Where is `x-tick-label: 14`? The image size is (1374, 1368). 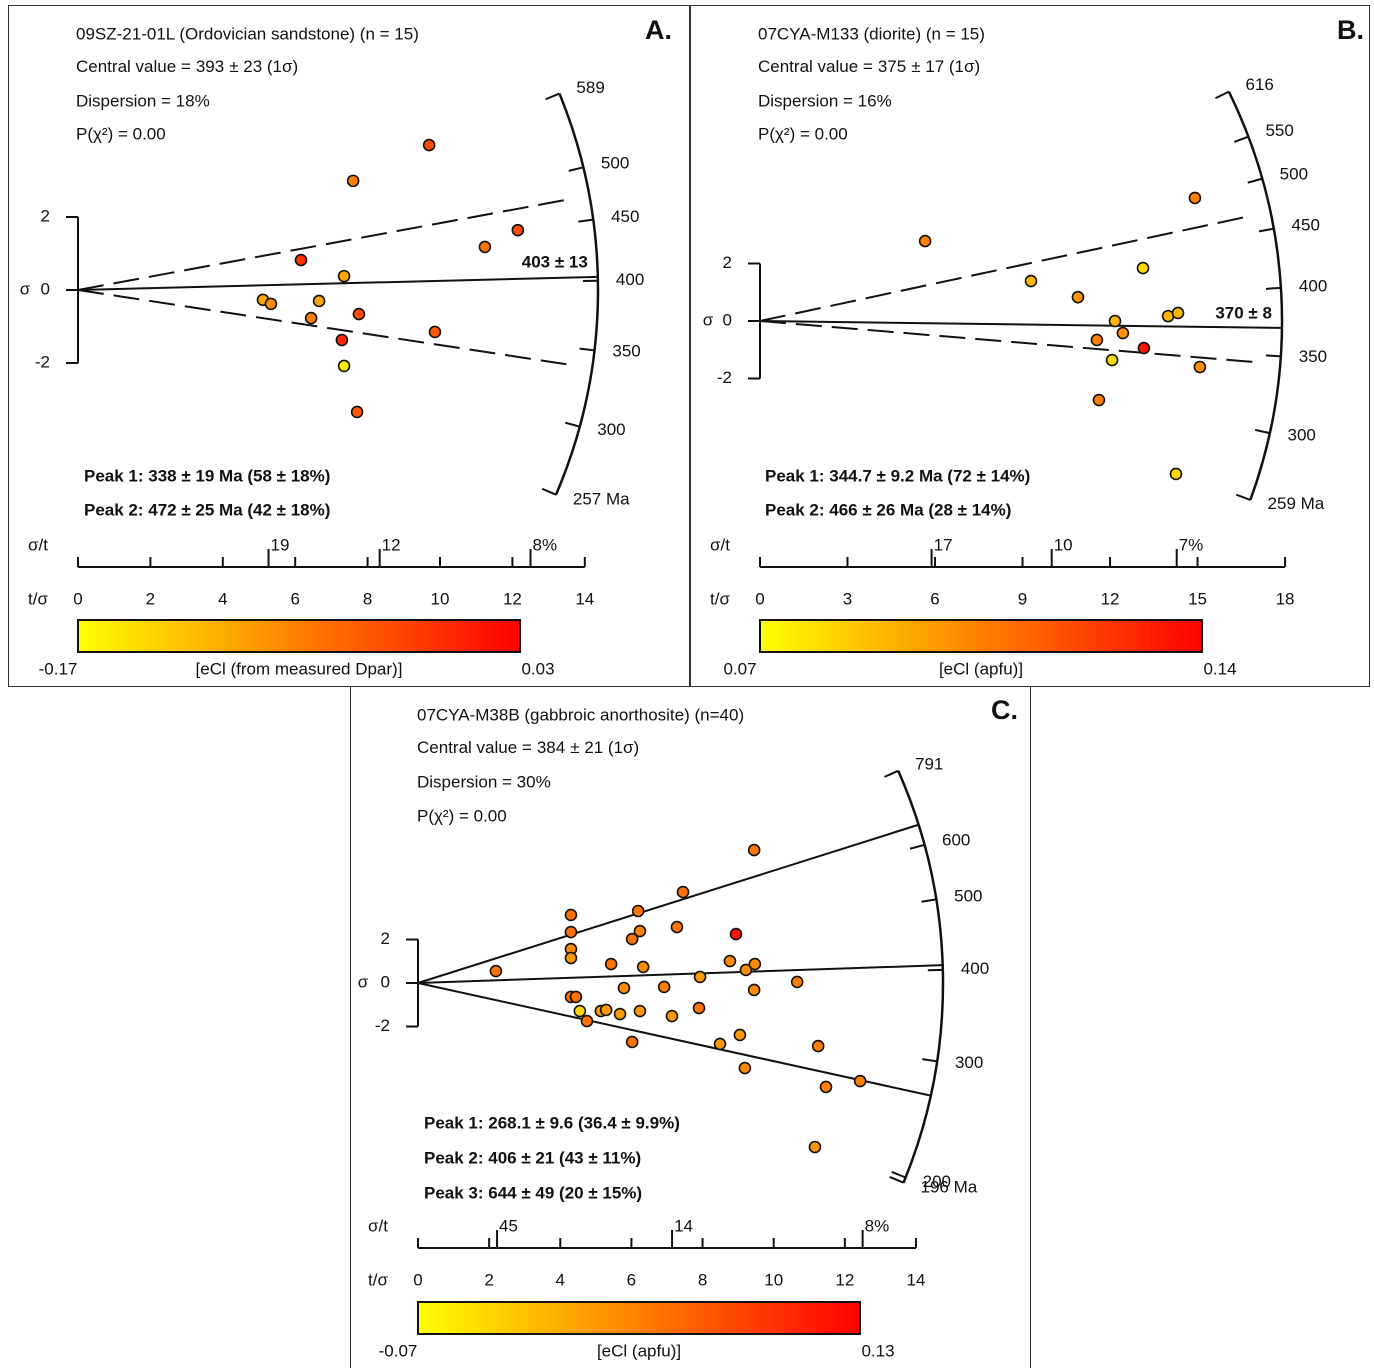 x-tick-label: 14 is located at coordinates (916, 1279).